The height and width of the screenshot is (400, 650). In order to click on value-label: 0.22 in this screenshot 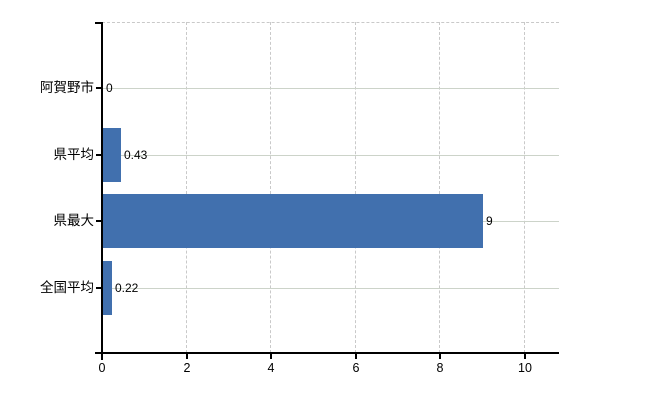, I will do `click(127, 288)`.